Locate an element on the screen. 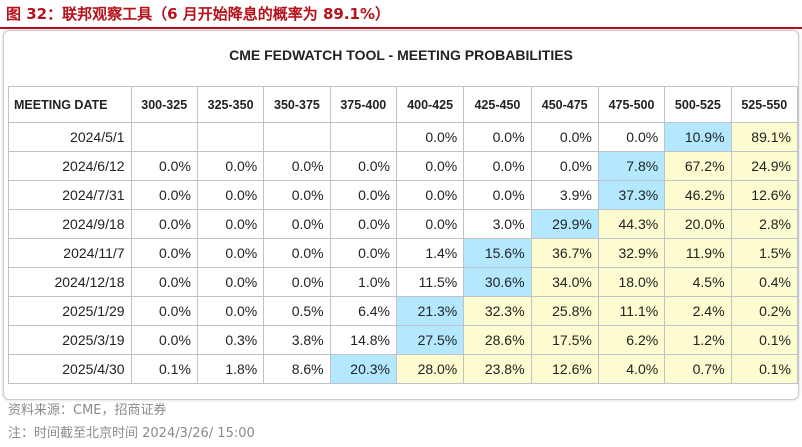 This screenshot has height=447, width=802. column-header: 375-400 is located at coordinates (363, 104).